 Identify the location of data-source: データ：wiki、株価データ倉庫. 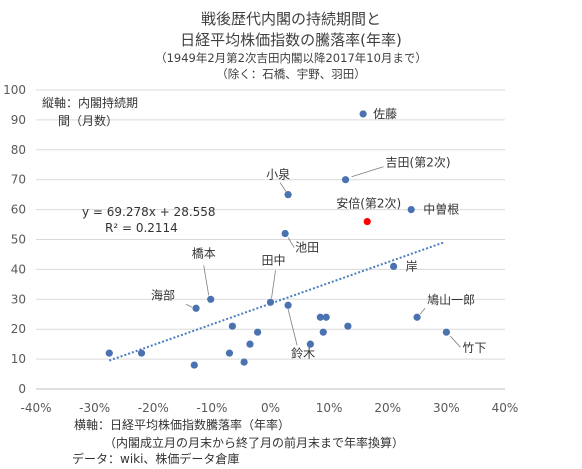
(156, 459).